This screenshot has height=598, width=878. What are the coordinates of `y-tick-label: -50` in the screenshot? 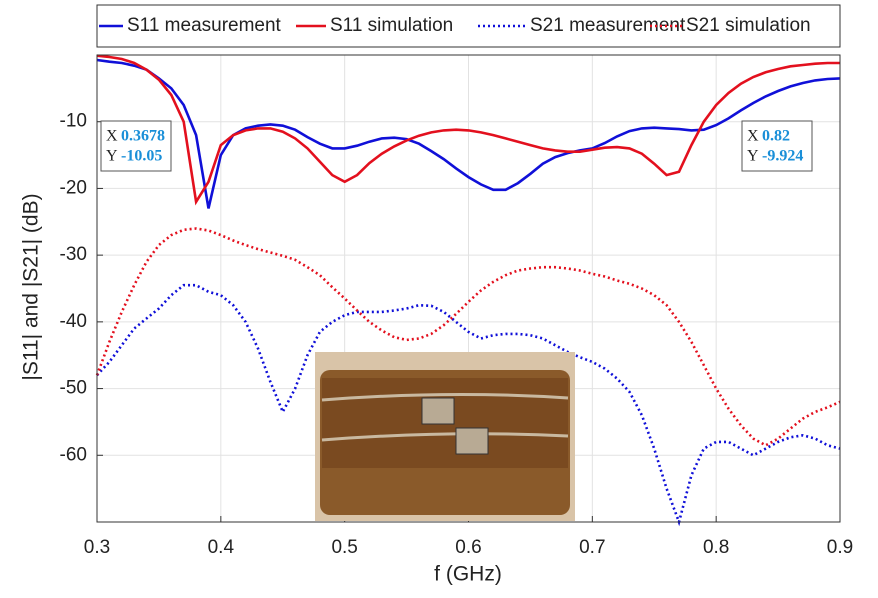 It's located at (73, 388).